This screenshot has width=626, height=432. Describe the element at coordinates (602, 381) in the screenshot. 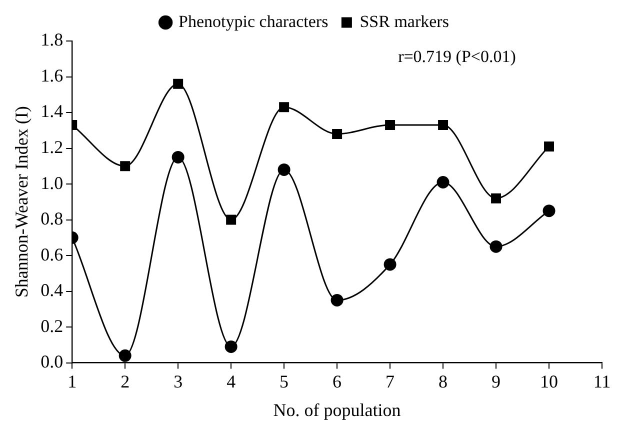

I see `x-tick-label: 11` at that location.